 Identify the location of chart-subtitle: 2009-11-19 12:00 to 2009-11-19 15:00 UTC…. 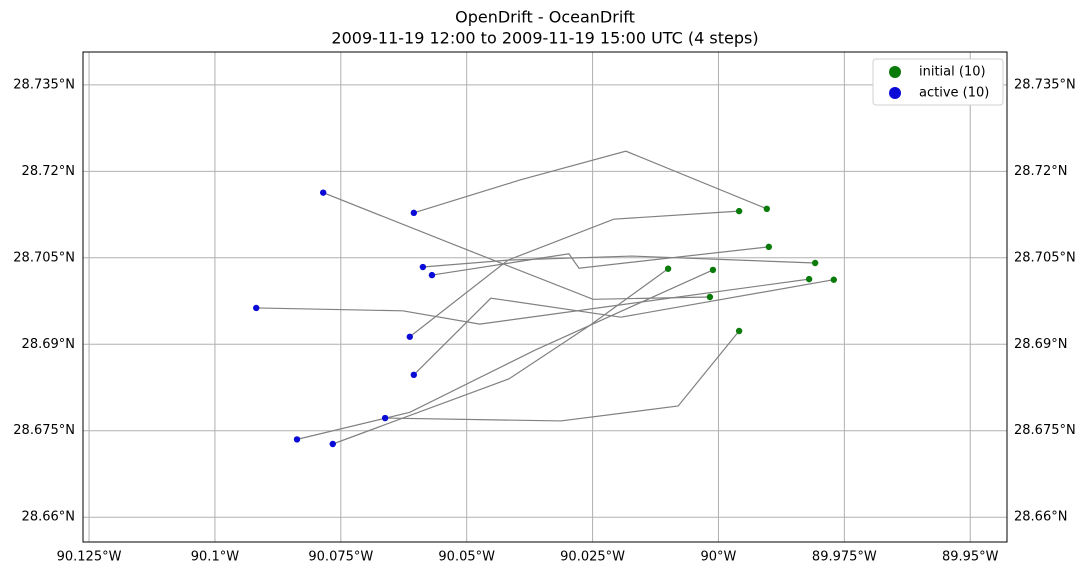
(544, 38).